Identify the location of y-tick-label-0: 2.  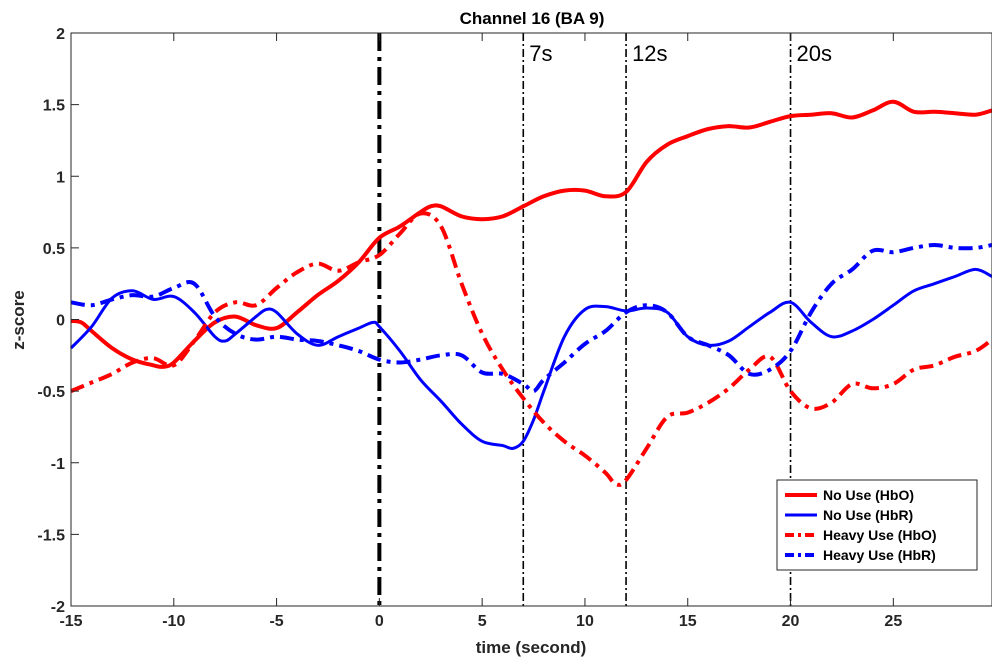
(60, 34).